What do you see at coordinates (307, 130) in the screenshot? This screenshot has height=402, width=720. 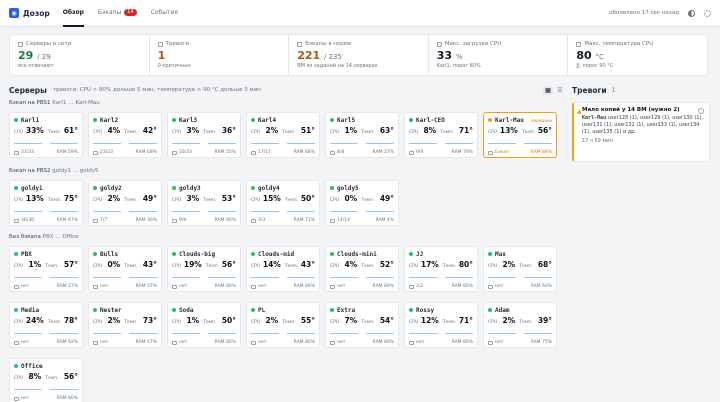 I see `temp-value: 51°` at bounding box center [307, 130].